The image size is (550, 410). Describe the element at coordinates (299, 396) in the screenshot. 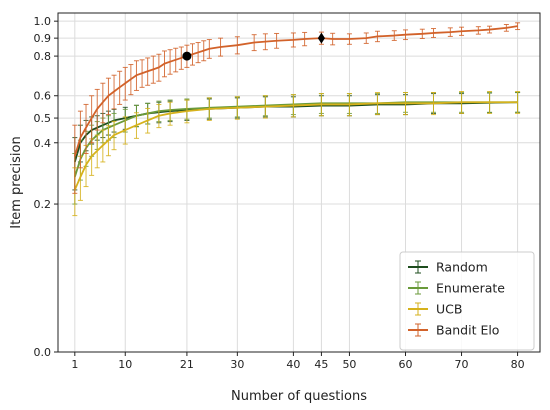

I see `x-axis-label: Number of questions` at that location.